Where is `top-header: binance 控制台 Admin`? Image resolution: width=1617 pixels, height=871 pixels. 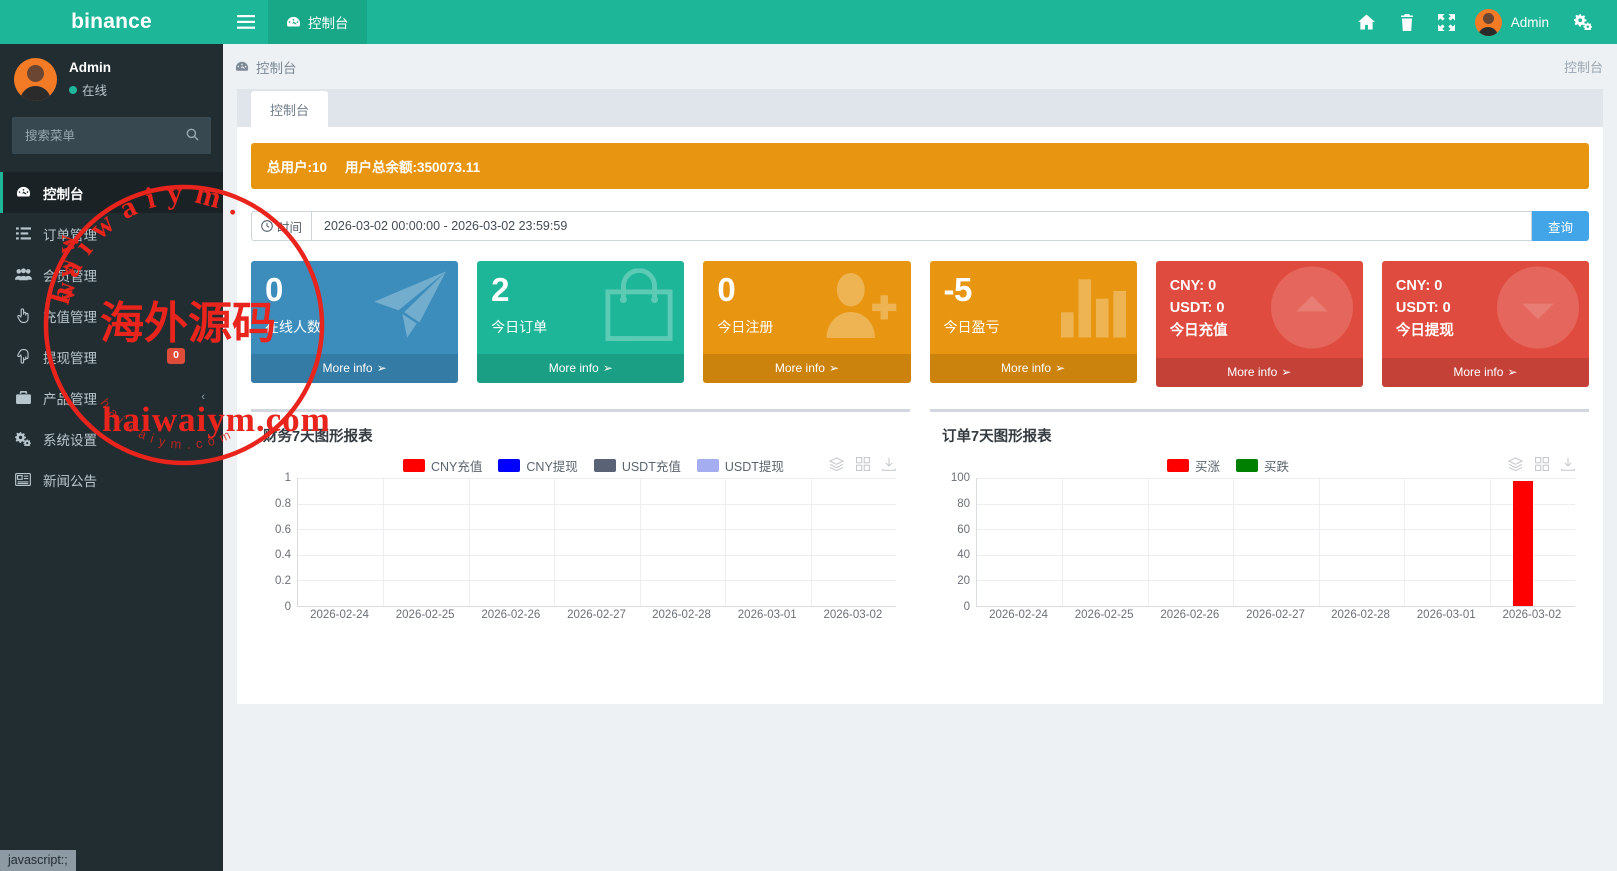 top-header: binance 控制台 Admin is located at coordinates (808, 22).